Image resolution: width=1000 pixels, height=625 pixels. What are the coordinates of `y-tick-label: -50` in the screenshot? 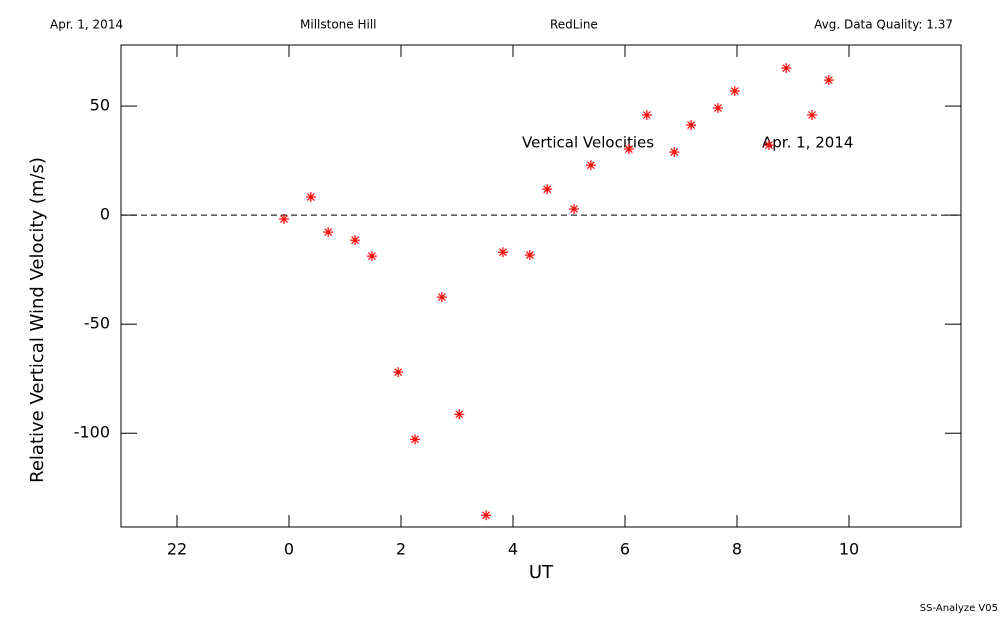 It's located at (97, 323).